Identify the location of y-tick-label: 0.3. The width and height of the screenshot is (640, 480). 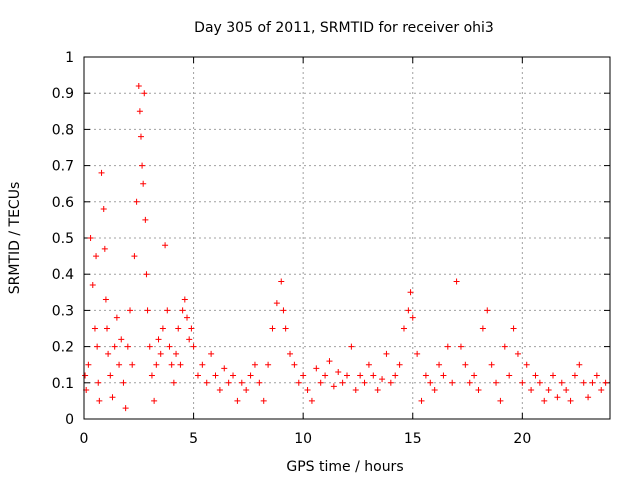
(63, 311).